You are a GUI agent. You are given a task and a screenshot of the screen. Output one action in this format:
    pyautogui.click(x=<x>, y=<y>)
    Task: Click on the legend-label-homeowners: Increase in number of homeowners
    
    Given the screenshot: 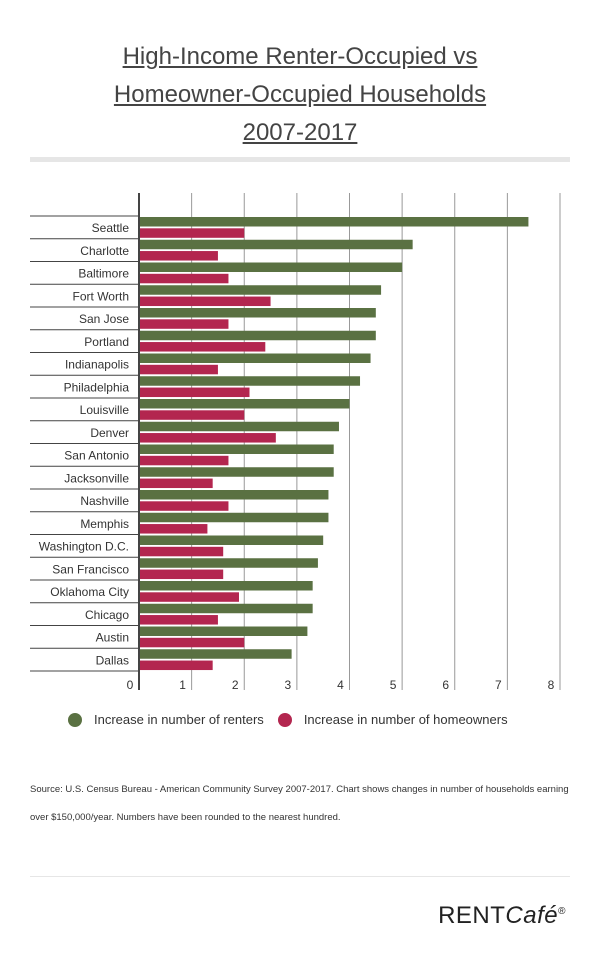 What is the action you would take?
    pyautogui.click(x=405, y=719)
    